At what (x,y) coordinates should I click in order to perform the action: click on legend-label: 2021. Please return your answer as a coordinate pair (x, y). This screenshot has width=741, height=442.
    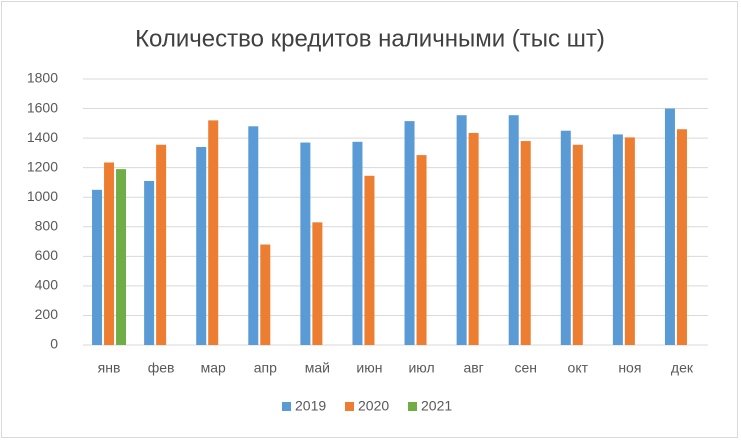
    Looking at the image, I should click on (436, 406).